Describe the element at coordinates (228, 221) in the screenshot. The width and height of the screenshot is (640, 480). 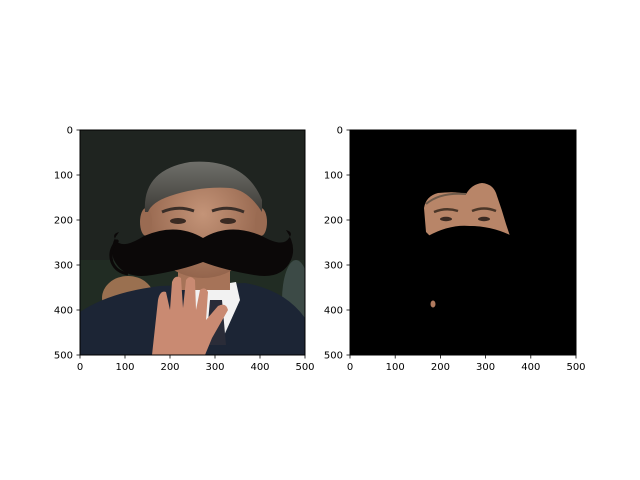
I see `eye-right` at that location.